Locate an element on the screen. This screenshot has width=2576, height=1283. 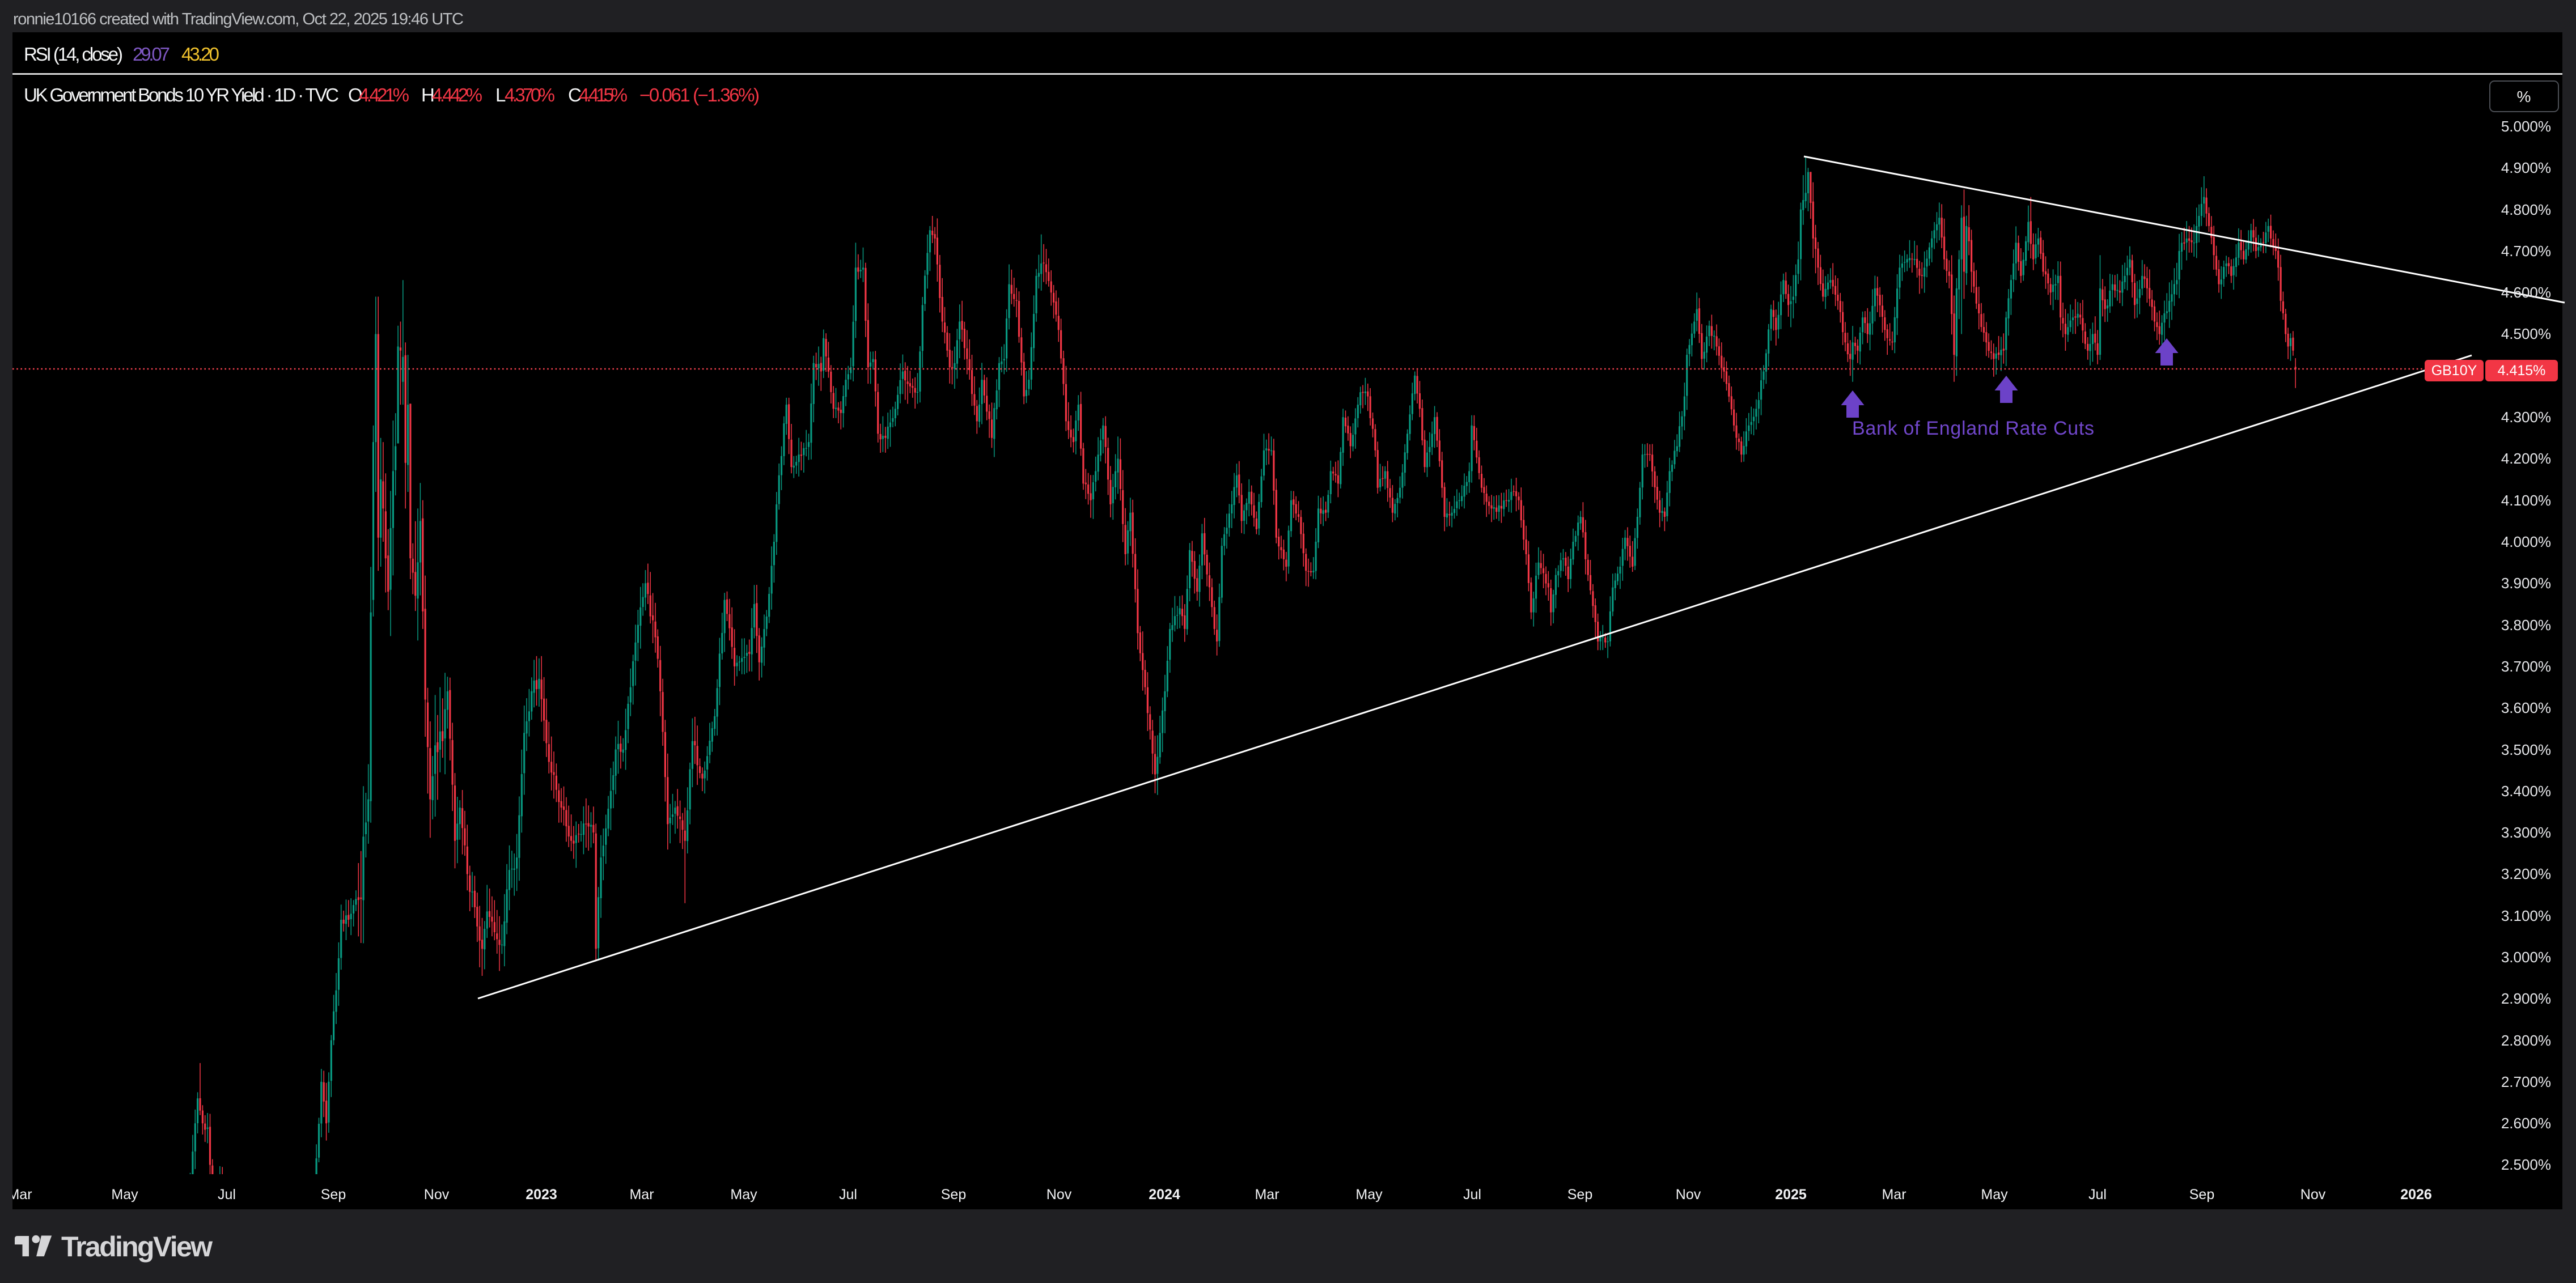
svg-text: 3.700% is located at coordinates (2526, 666).